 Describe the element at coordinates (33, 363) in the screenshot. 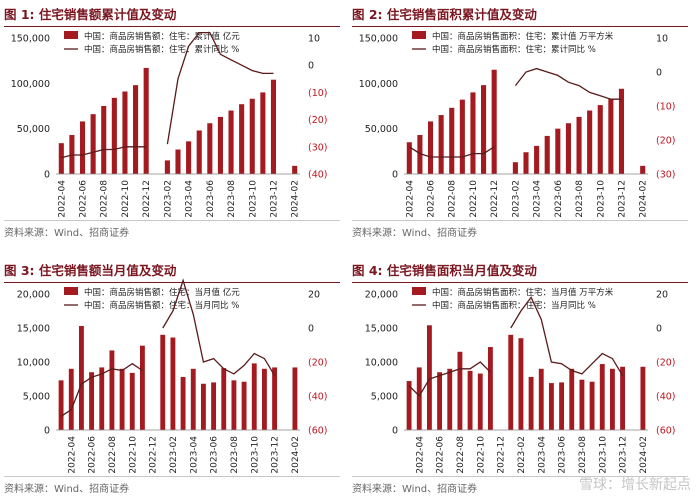

I see `left-axis-tick-label: 10,000` at that location.